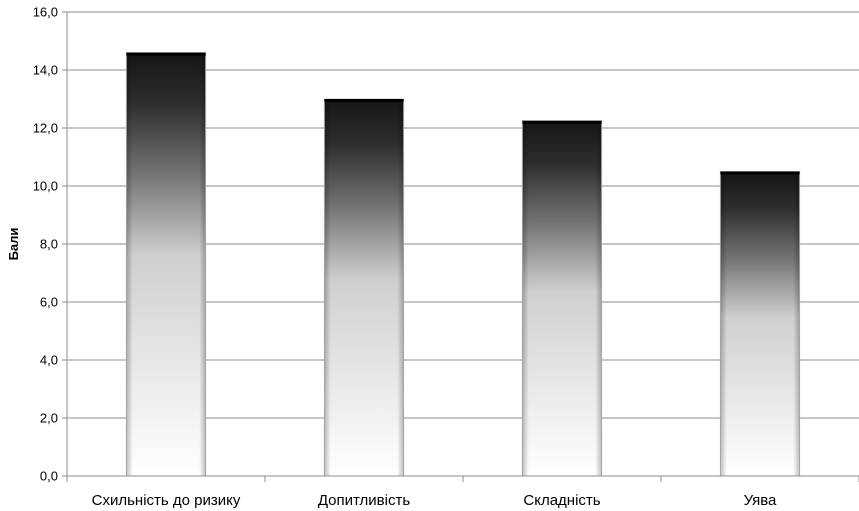 The width and height of the screenshot is (859, 511). What do you see at coordinates (45, 186) in the screenshot?
I see `y-tick-label: 10,0` at bounding box center [45, 186].